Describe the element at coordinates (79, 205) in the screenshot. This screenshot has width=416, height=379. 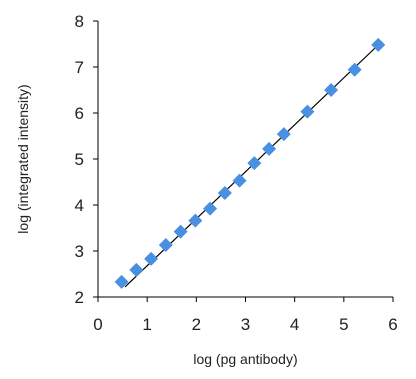
I see `y-tick-label: 4` at that location.